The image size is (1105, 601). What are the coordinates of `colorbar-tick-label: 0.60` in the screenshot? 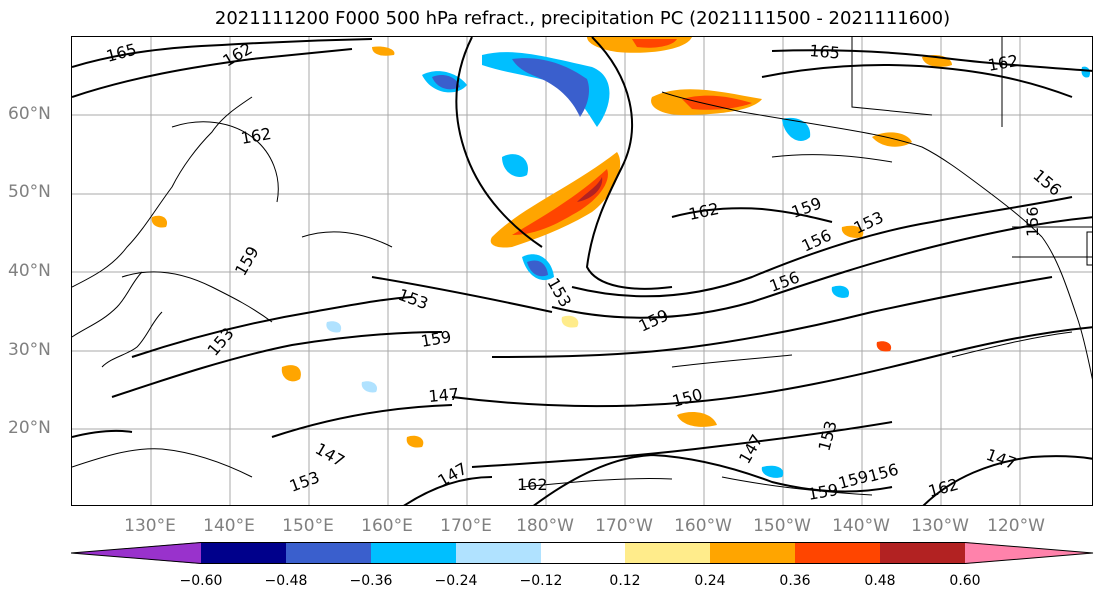 It's located at (965, 581).